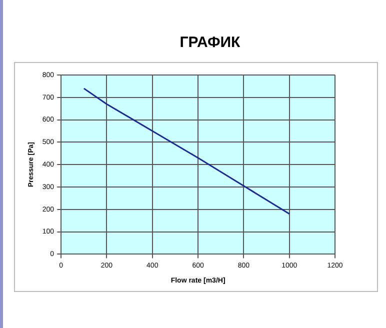 This screenshot has height=328, width=386. What do you see at coordinates (210, 42) in the screenshot?
I see `chart-title: ГРАФИК` at bounding box center [210, 42].